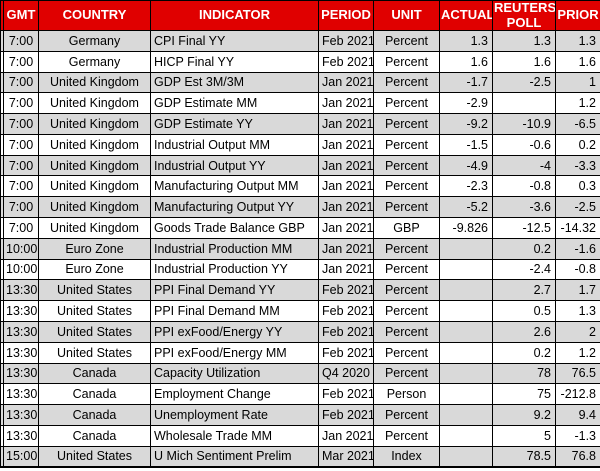 The height and width of the screenshot is (471, 600). I want to click on cell-actual: -1.7, so click(466, 82).